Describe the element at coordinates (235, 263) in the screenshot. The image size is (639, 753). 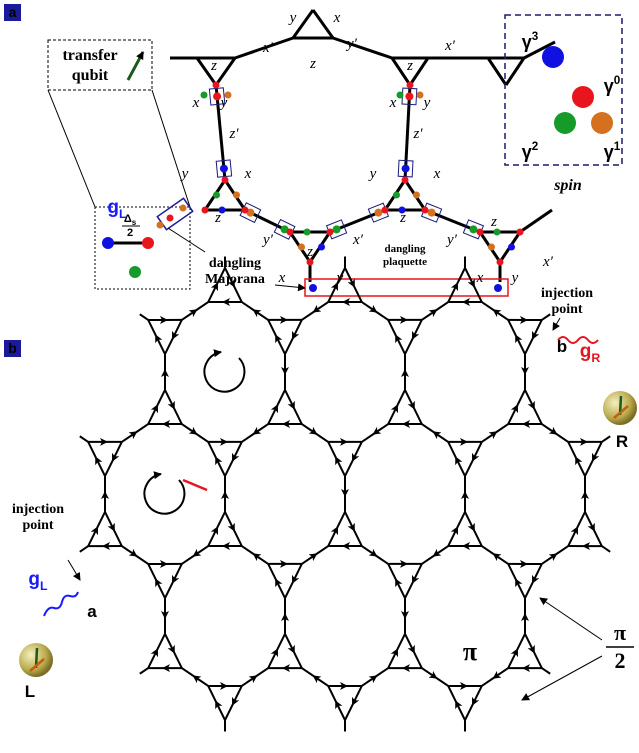
I see `dangling-majorana-text: dangling` at that location.